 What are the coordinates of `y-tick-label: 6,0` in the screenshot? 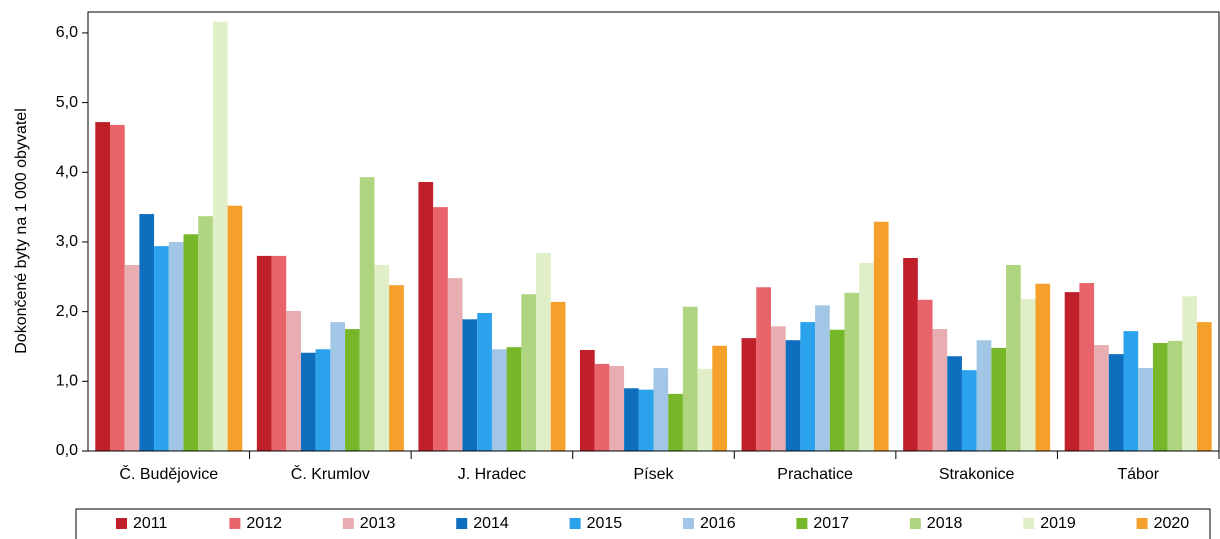 It's located at (67, 32).